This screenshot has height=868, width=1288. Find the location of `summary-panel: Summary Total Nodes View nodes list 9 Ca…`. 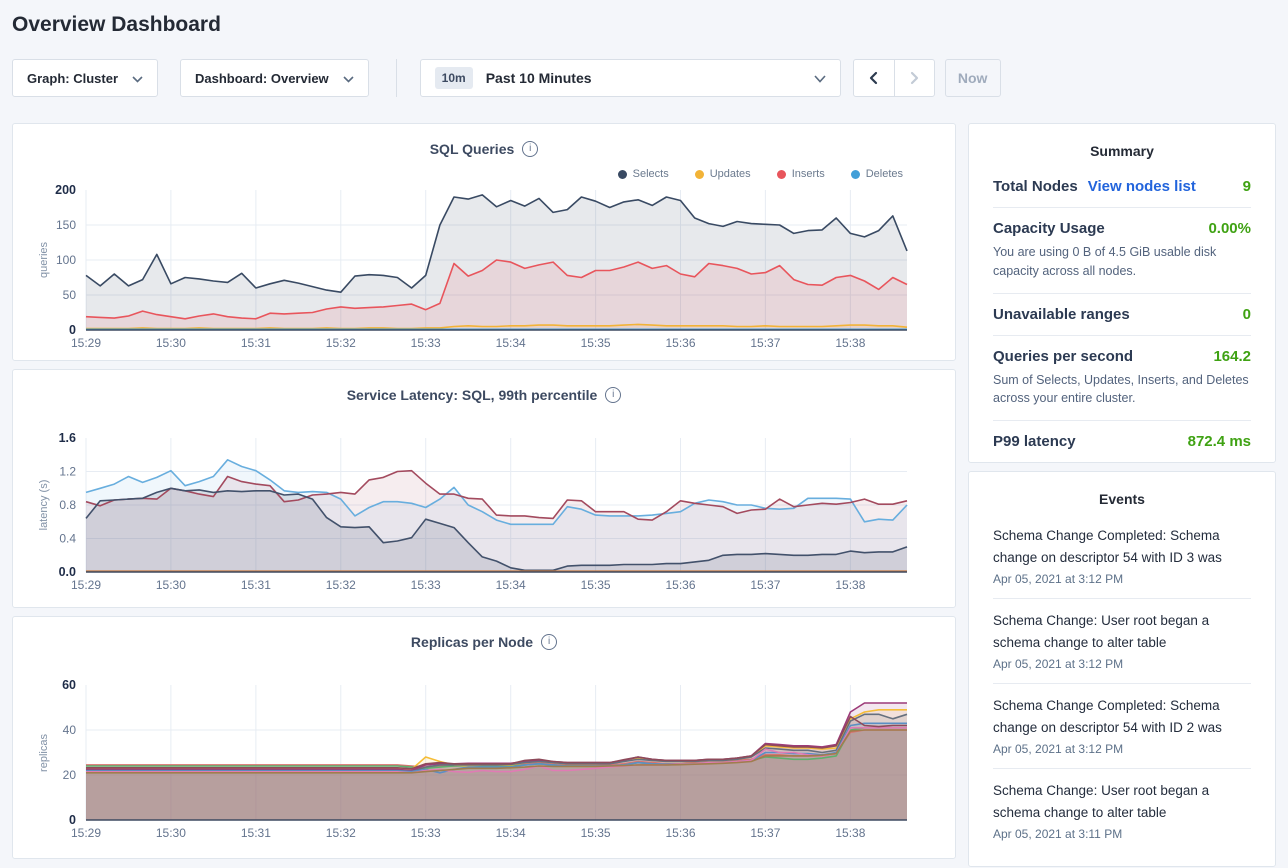

summary-panel: Summary Total Nodes View nodes list 9 Ca… is located at coordinates (1122, 293).